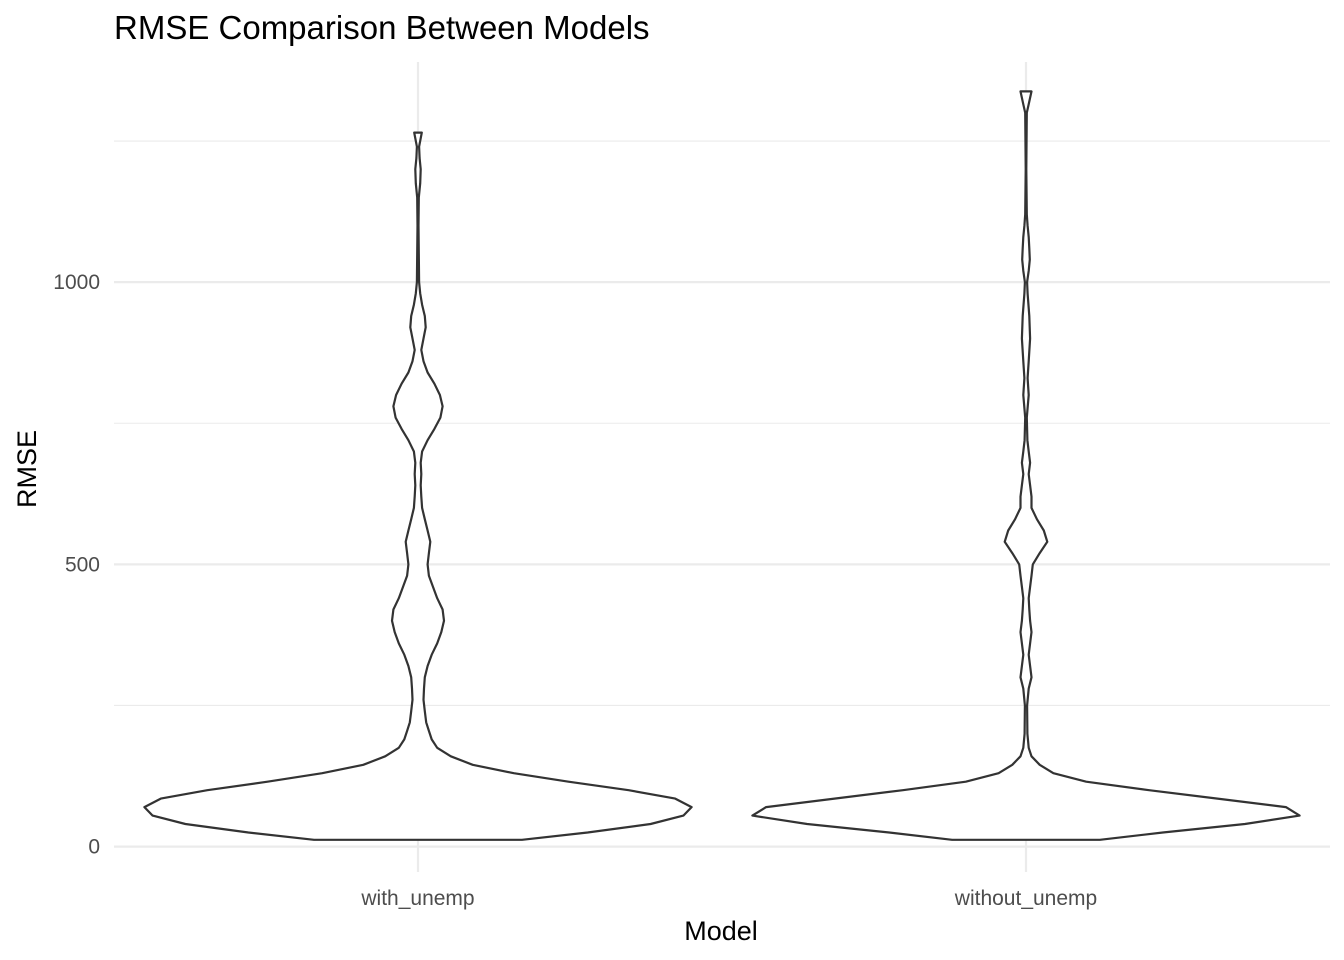 The image size is (1344, 960). What do you see at coordinates (1025, 898) in the screenshot?
I see `x-tick-label: without_unemp` at bounding box center [1025, 898].